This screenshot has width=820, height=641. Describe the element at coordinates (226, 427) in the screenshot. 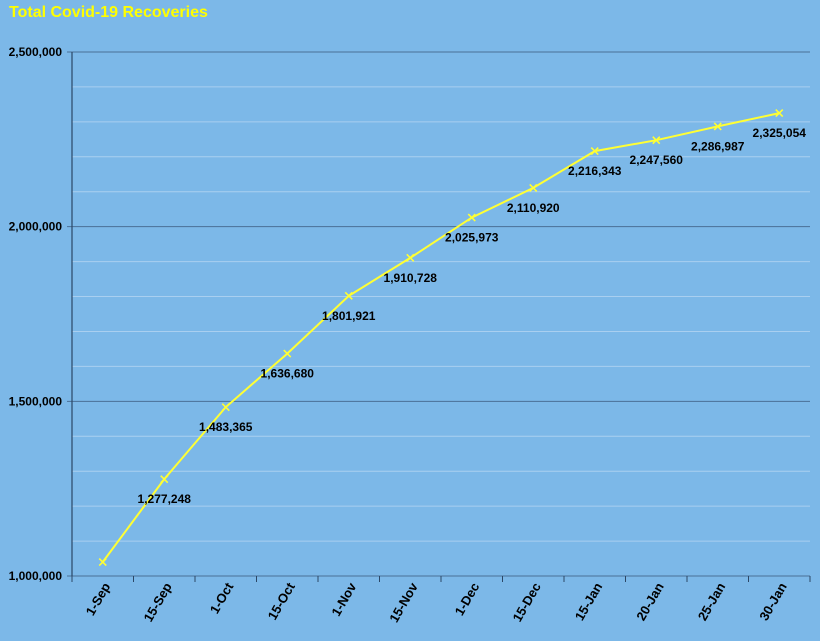

I see `data-label: 1,483,365` at that location.